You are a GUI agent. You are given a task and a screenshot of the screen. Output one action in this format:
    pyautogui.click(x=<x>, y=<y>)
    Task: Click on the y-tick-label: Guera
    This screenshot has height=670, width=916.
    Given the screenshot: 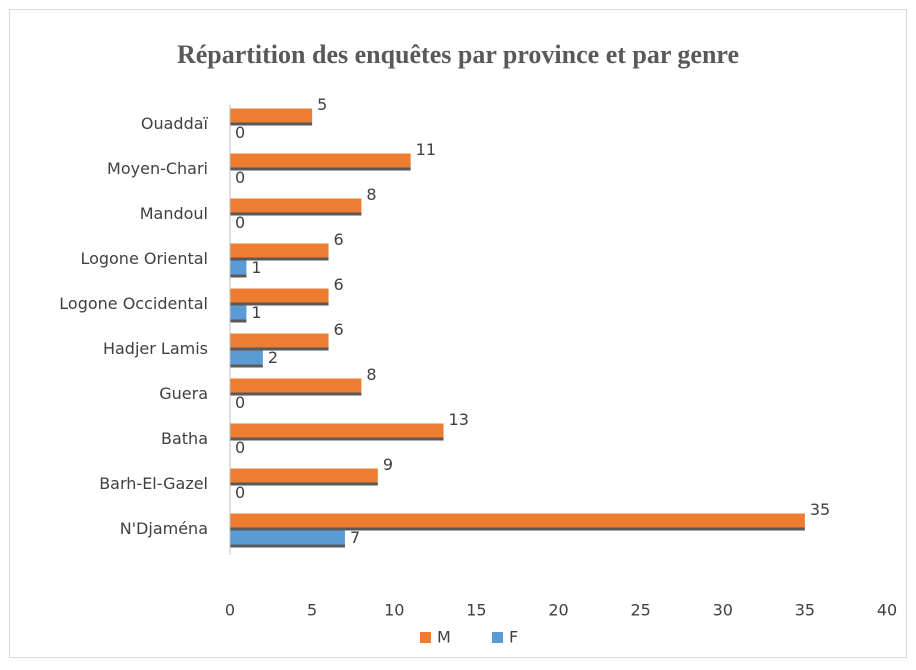 What is the action you would take?
    pyautogui.click(x=183, y=393)
    